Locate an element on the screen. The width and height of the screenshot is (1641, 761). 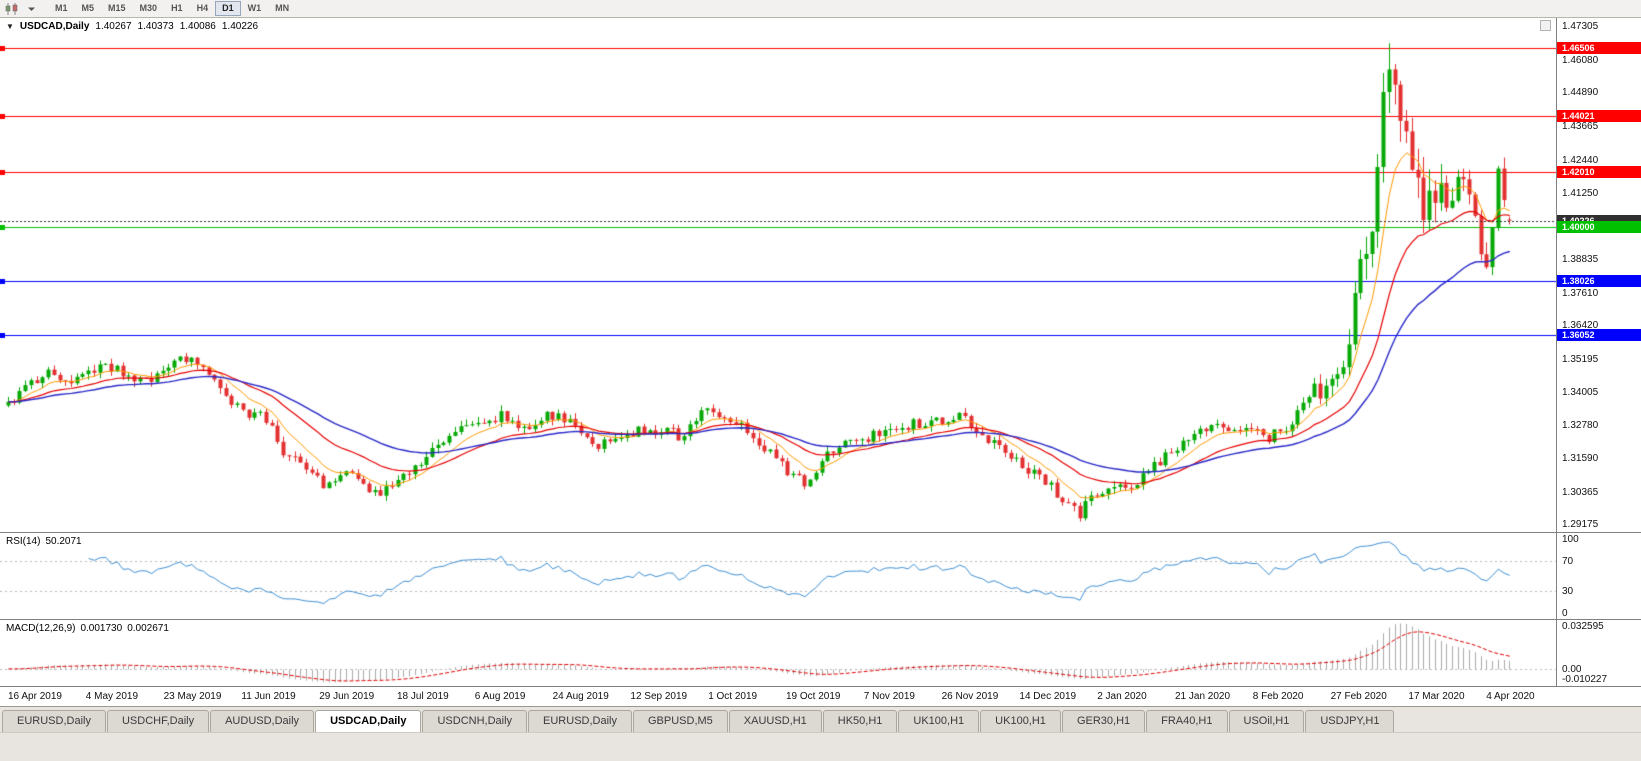
date-axis-label: 6 Aug 2019 is located at coordinates (500, 696).